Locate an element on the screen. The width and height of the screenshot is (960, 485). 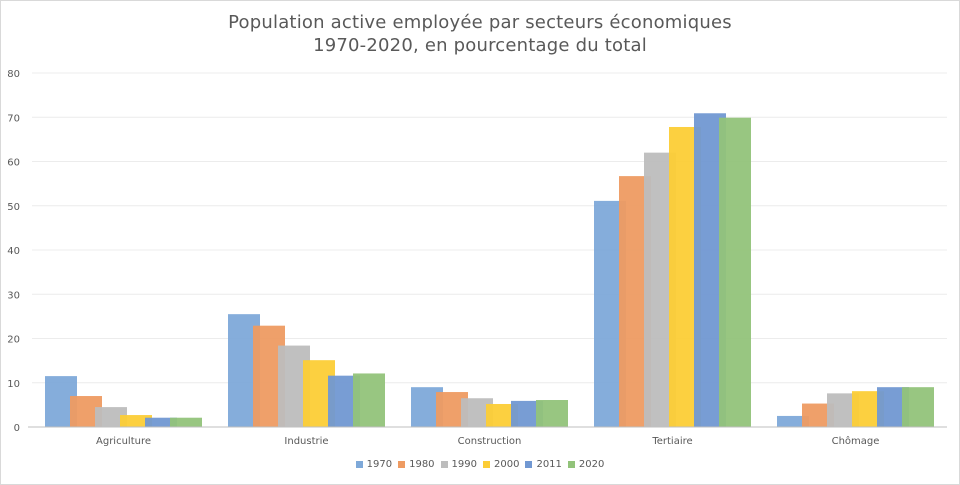
y-tick-label: 50 is located at coordinates (13, 207).